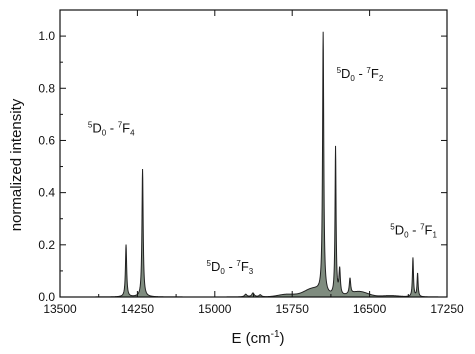 This screenshot has height=354, width=475. I want to click on y-tick-labels: 0.0 0.2 0.4 0.6 0.8 1.0, so click(46, 166).